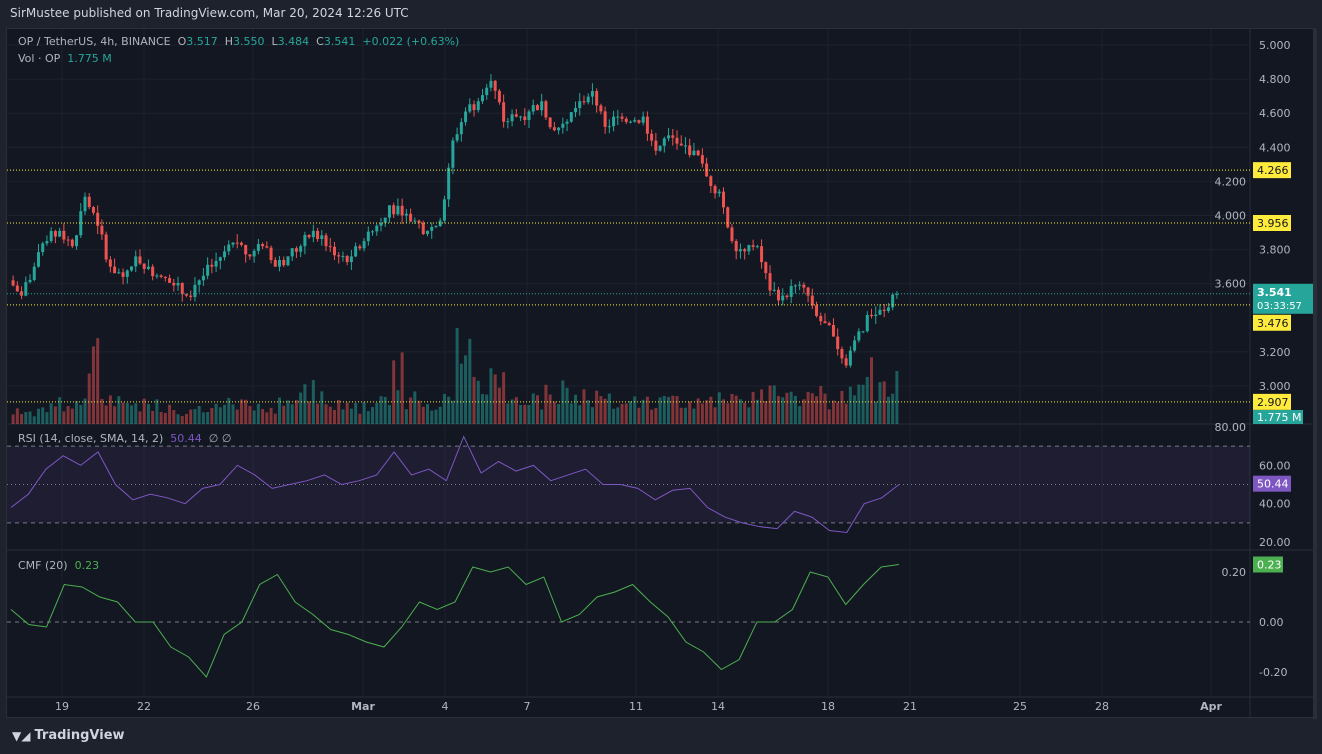  I want to click on x-tick-label: 19, so click(62, 706).